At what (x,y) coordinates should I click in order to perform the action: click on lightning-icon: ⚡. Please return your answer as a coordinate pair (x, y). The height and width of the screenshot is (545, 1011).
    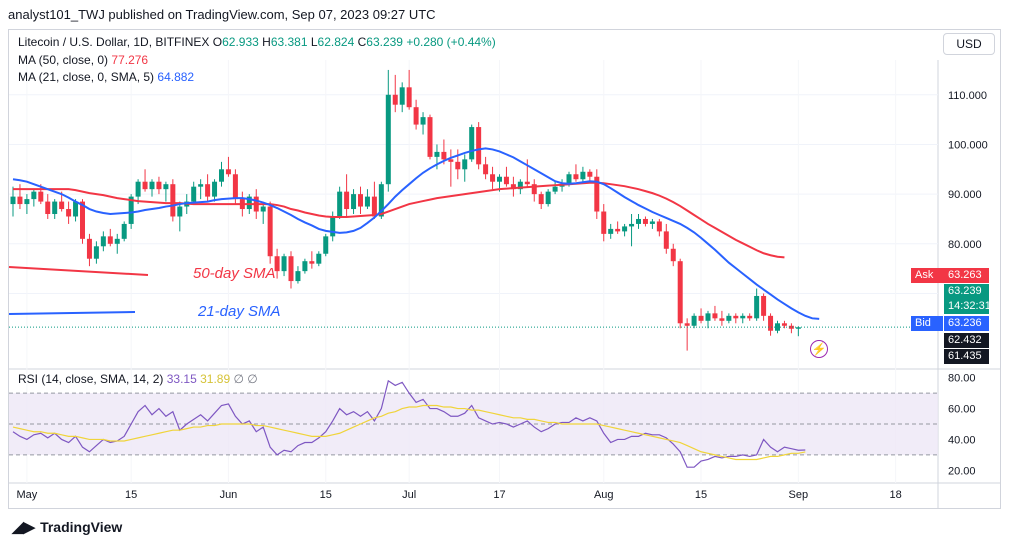
    Looking at the image, I should click on (819, 349).